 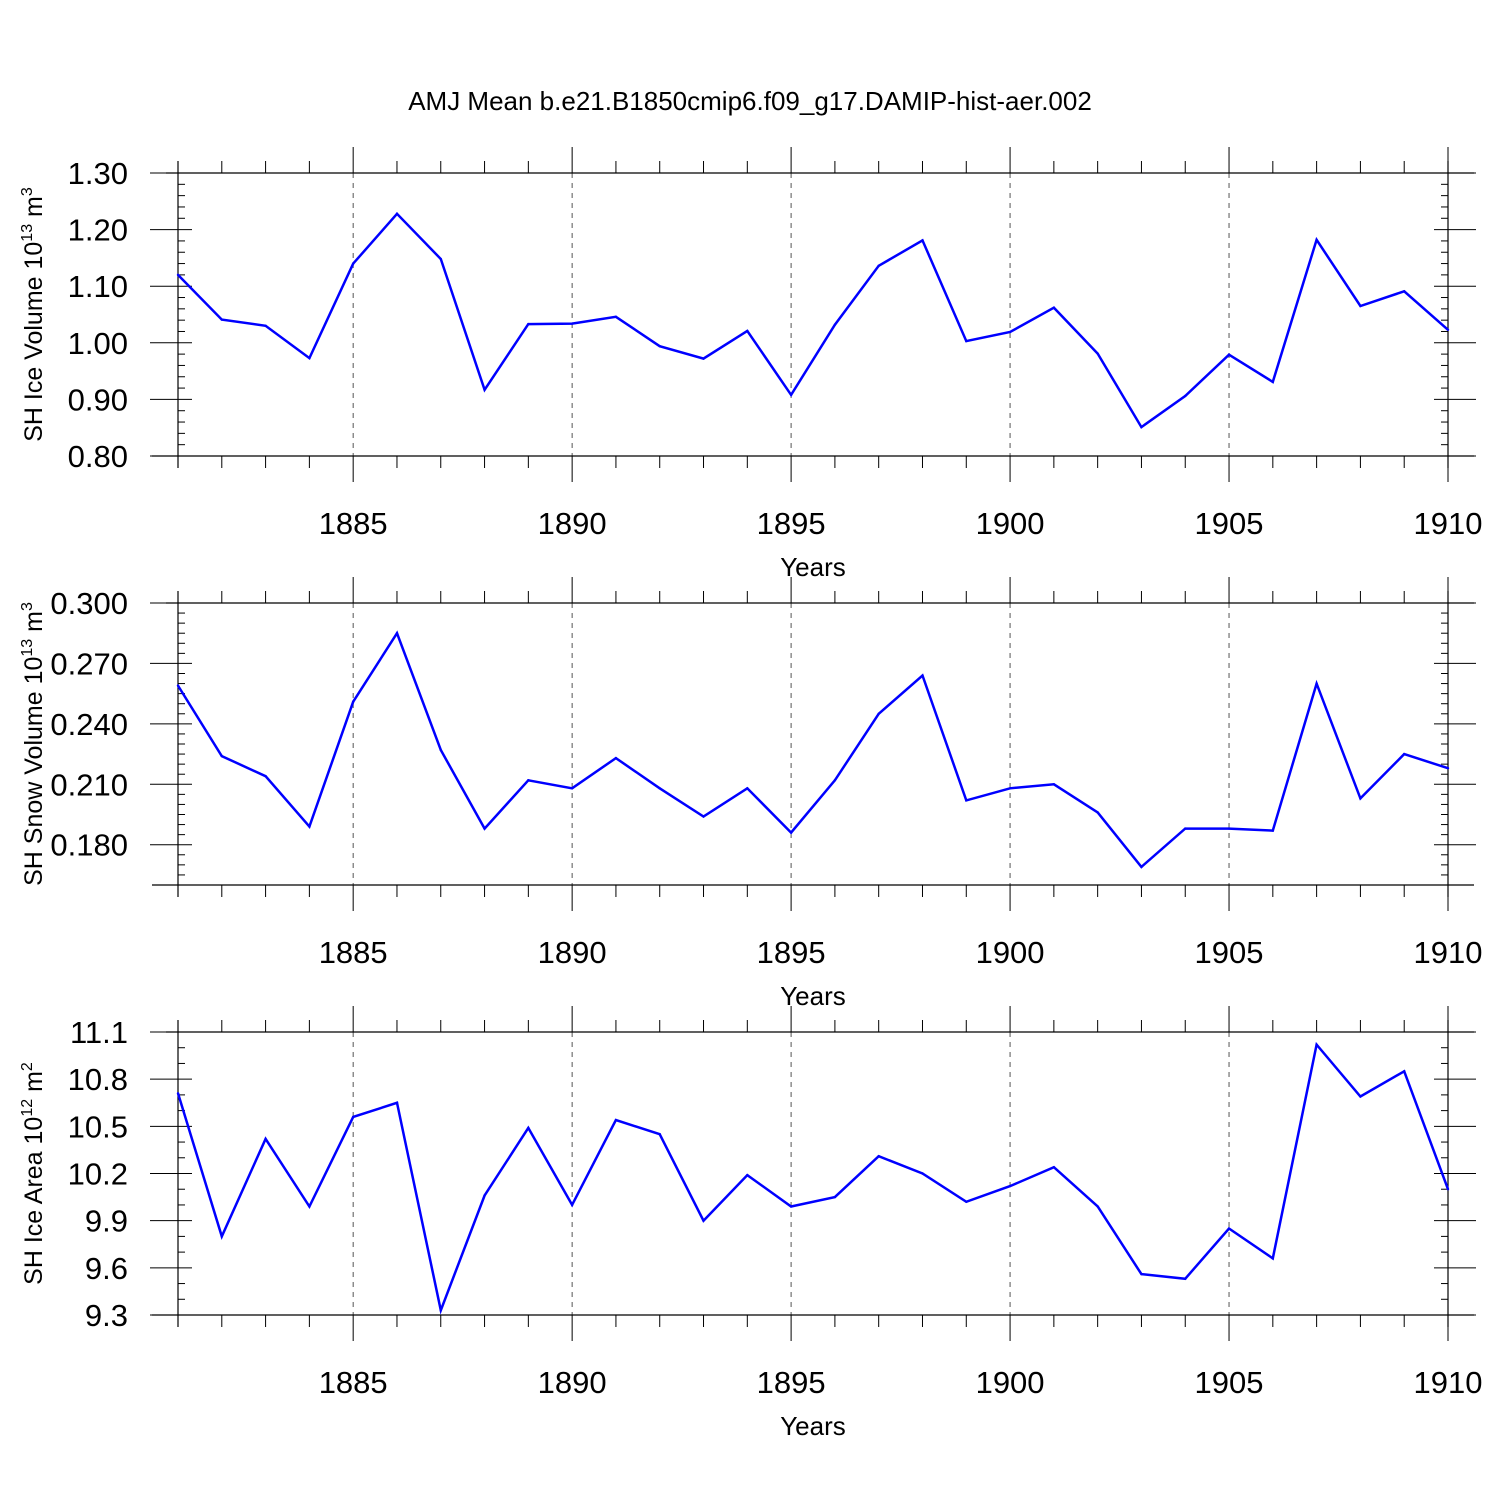 What do you see at coordinates (89, 663) in the screenshot?
I see `y-tick-label: 0.270` at bounding box center [89, 663].